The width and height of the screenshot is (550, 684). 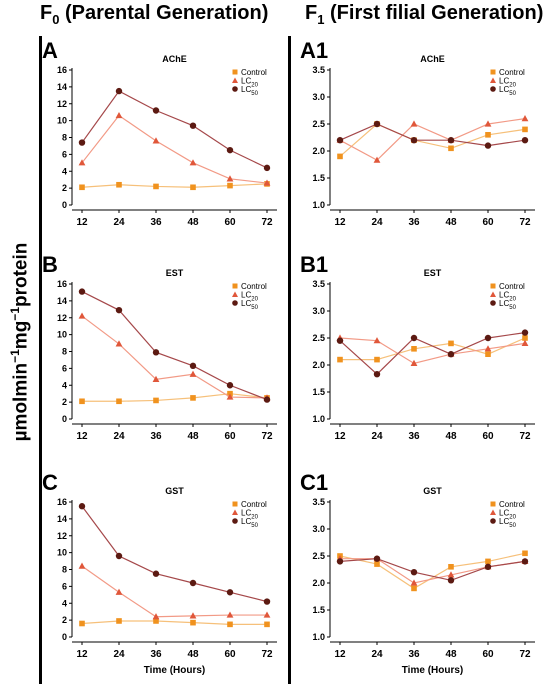 I want to click on legend-label-b1-0: Control, so click(x=512, y=286).